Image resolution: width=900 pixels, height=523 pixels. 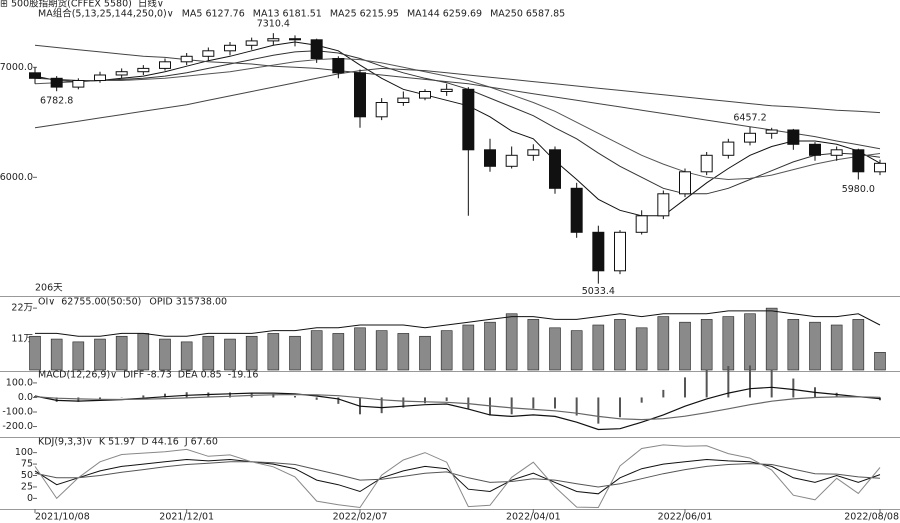 I want to click on y-tick-label: 100, so click(x=24, y=452).